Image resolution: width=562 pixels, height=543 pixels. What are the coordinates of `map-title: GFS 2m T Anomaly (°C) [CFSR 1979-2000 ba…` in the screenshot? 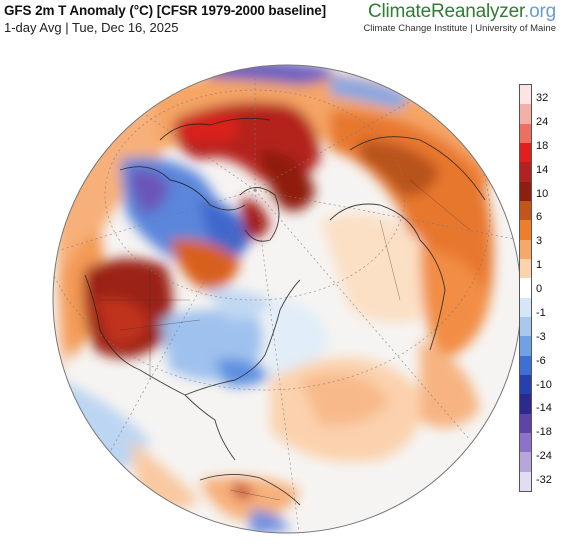 It's located at (165, 10).